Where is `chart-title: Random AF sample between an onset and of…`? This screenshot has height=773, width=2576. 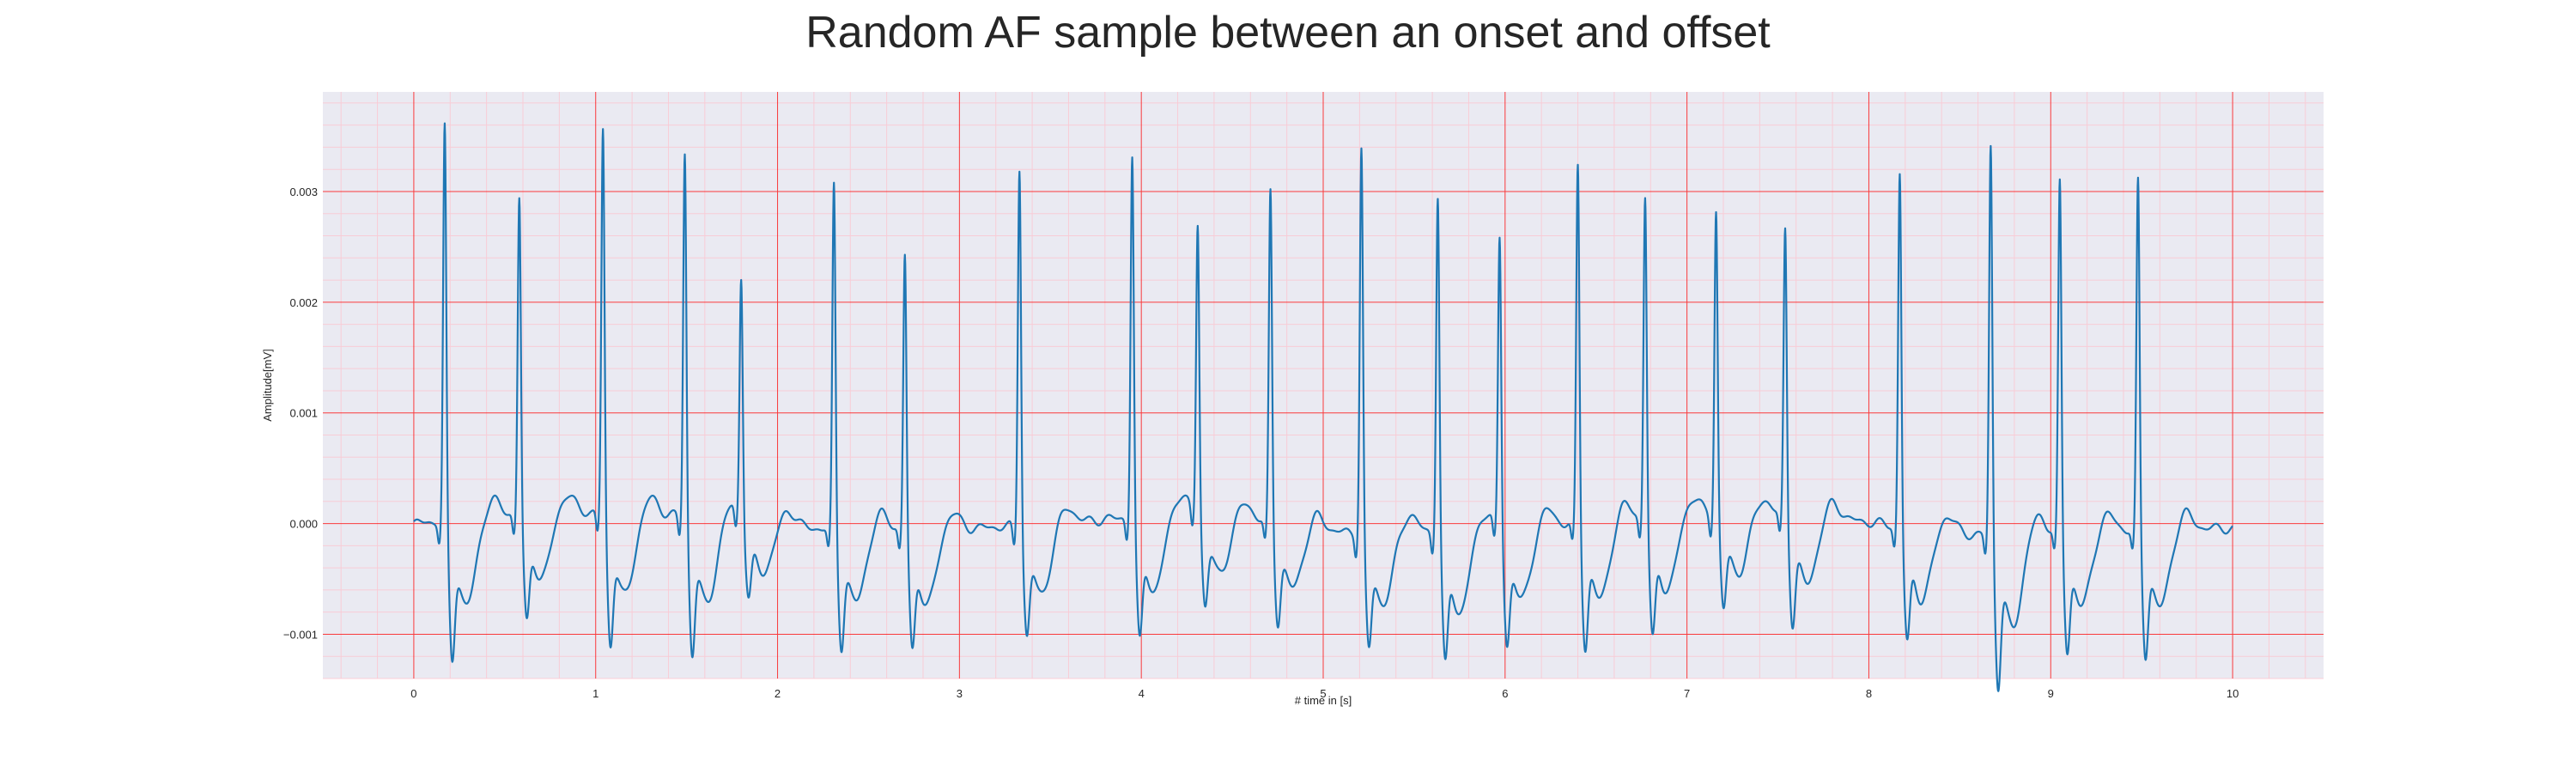
chart-title: Random AF sample between an onset and of… is located at coordinates (1288, 33).